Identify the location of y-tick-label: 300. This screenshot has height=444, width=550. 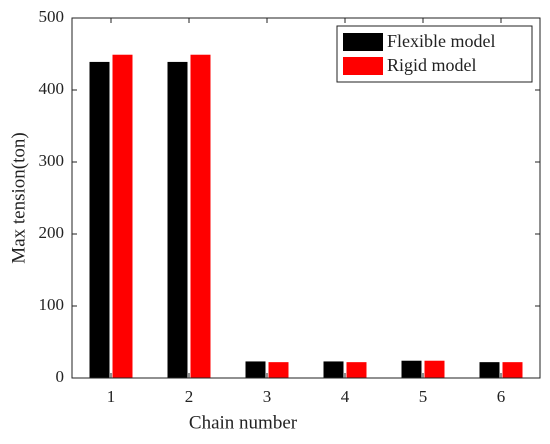
(52, 160).